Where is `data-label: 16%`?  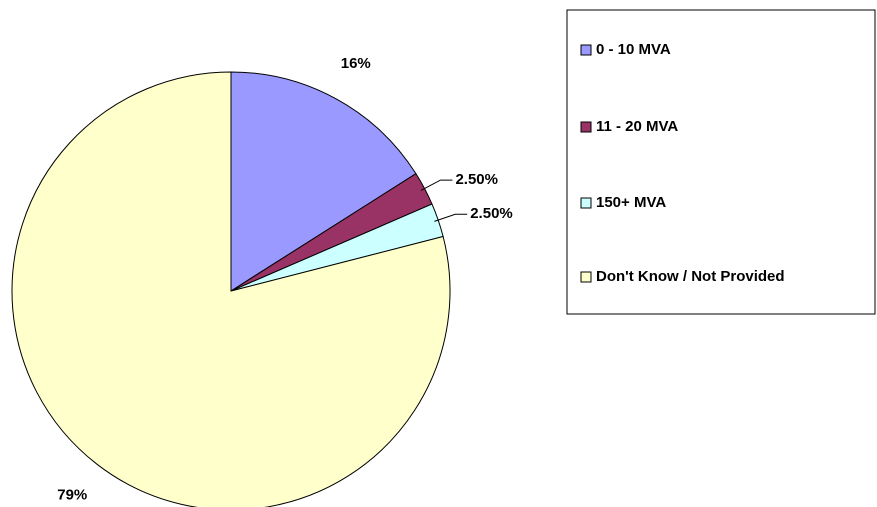
data-label: 16% is located at coordinates (356, 63).